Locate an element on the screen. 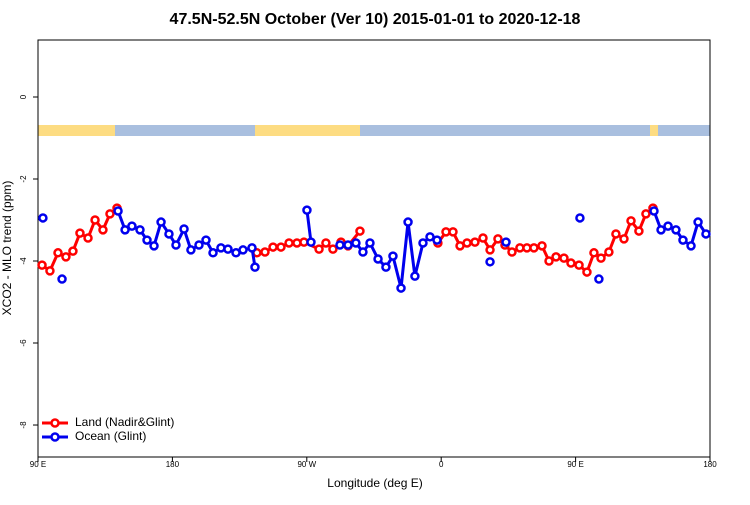 This screenshot has width=750, height=505. x-tick-label: 0 is located at coordinates (441, 464).